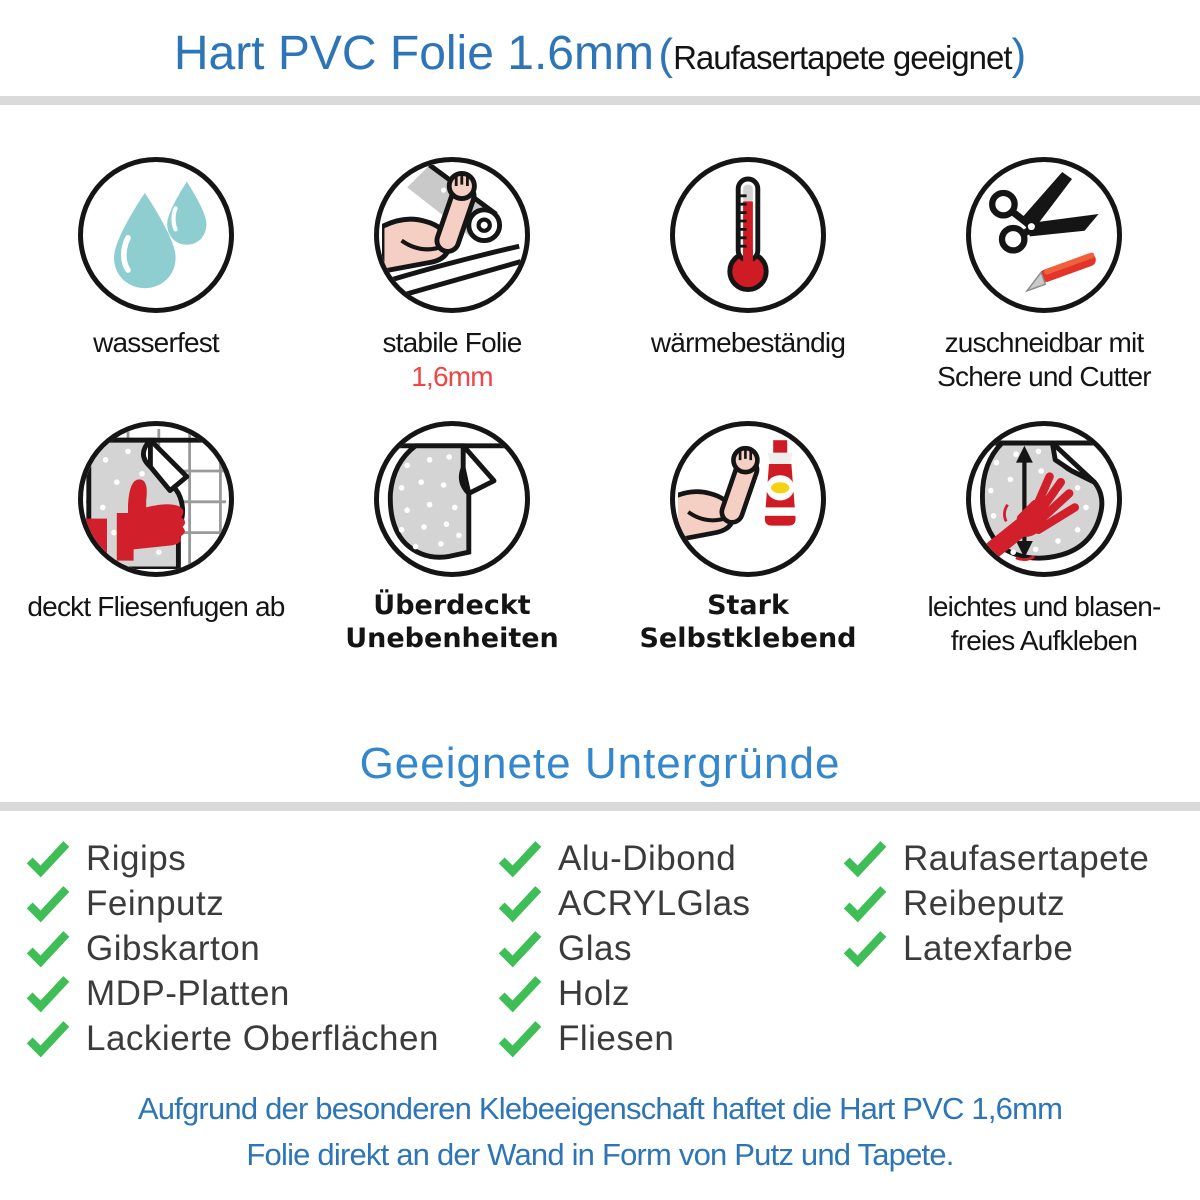 This screenshot has width=1200, height=1200. What do you see at coordinates (748, 234) in the screenshot?
I see `thermometer-icon` at bounding box center [748, 234].